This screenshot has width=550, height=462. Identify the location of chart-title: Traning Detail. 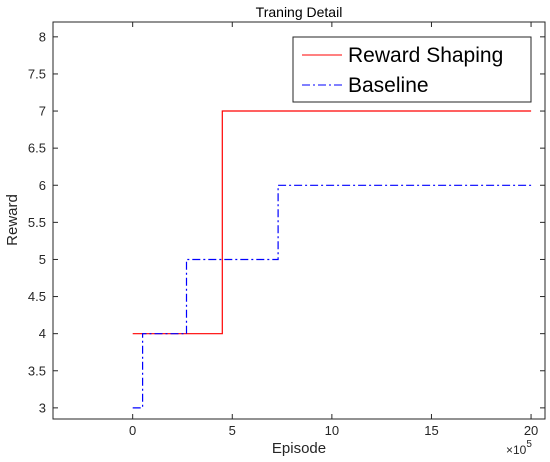
(299, 12).